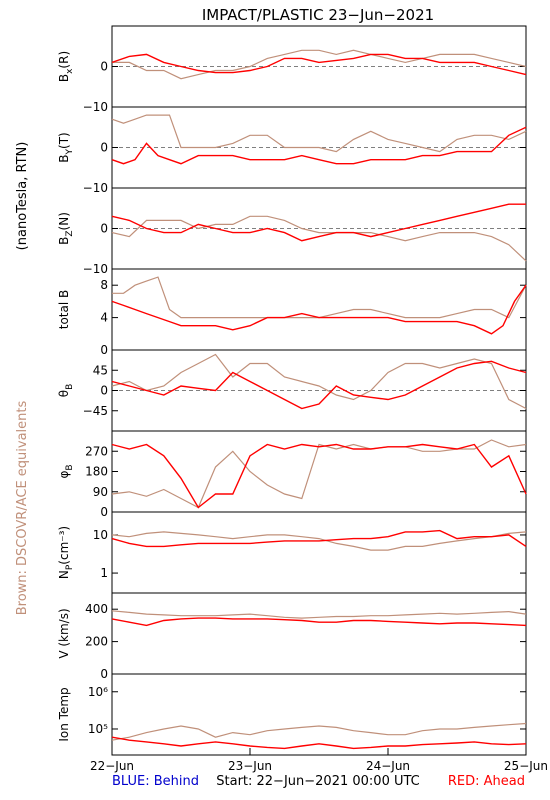 The image size is (550, 800). I want to click on y-axis-label-main: θ, so click(64, 393).